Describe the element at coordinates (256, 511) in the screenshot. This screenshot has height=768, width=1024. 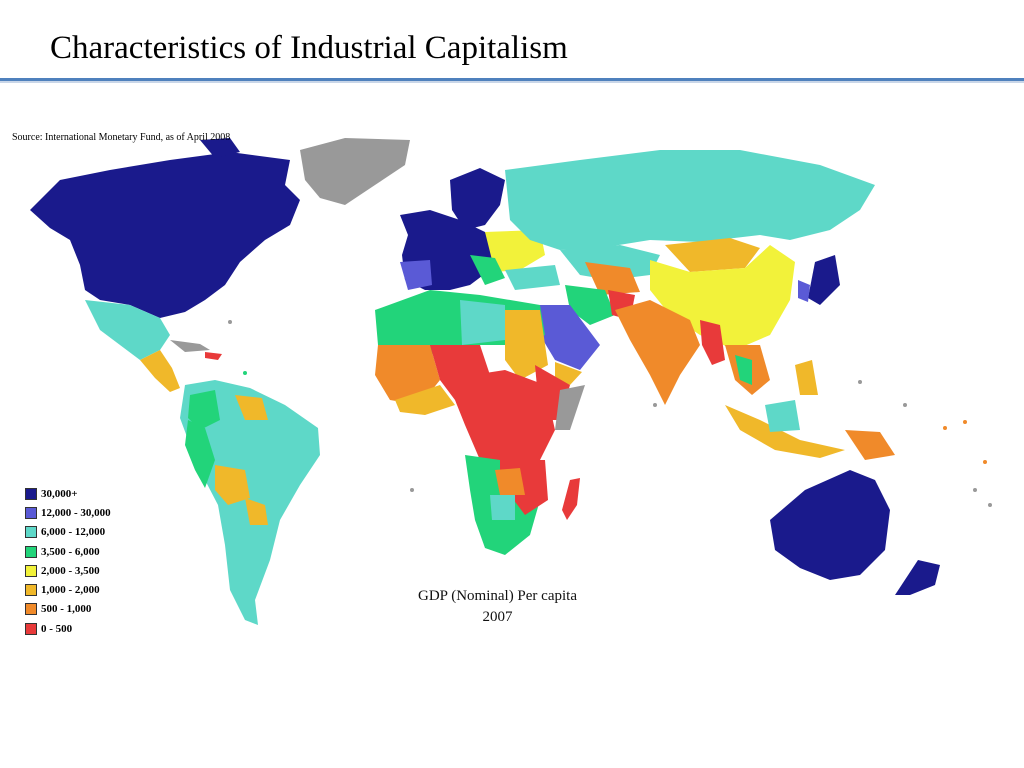
I see `region-paraguay` at that location.